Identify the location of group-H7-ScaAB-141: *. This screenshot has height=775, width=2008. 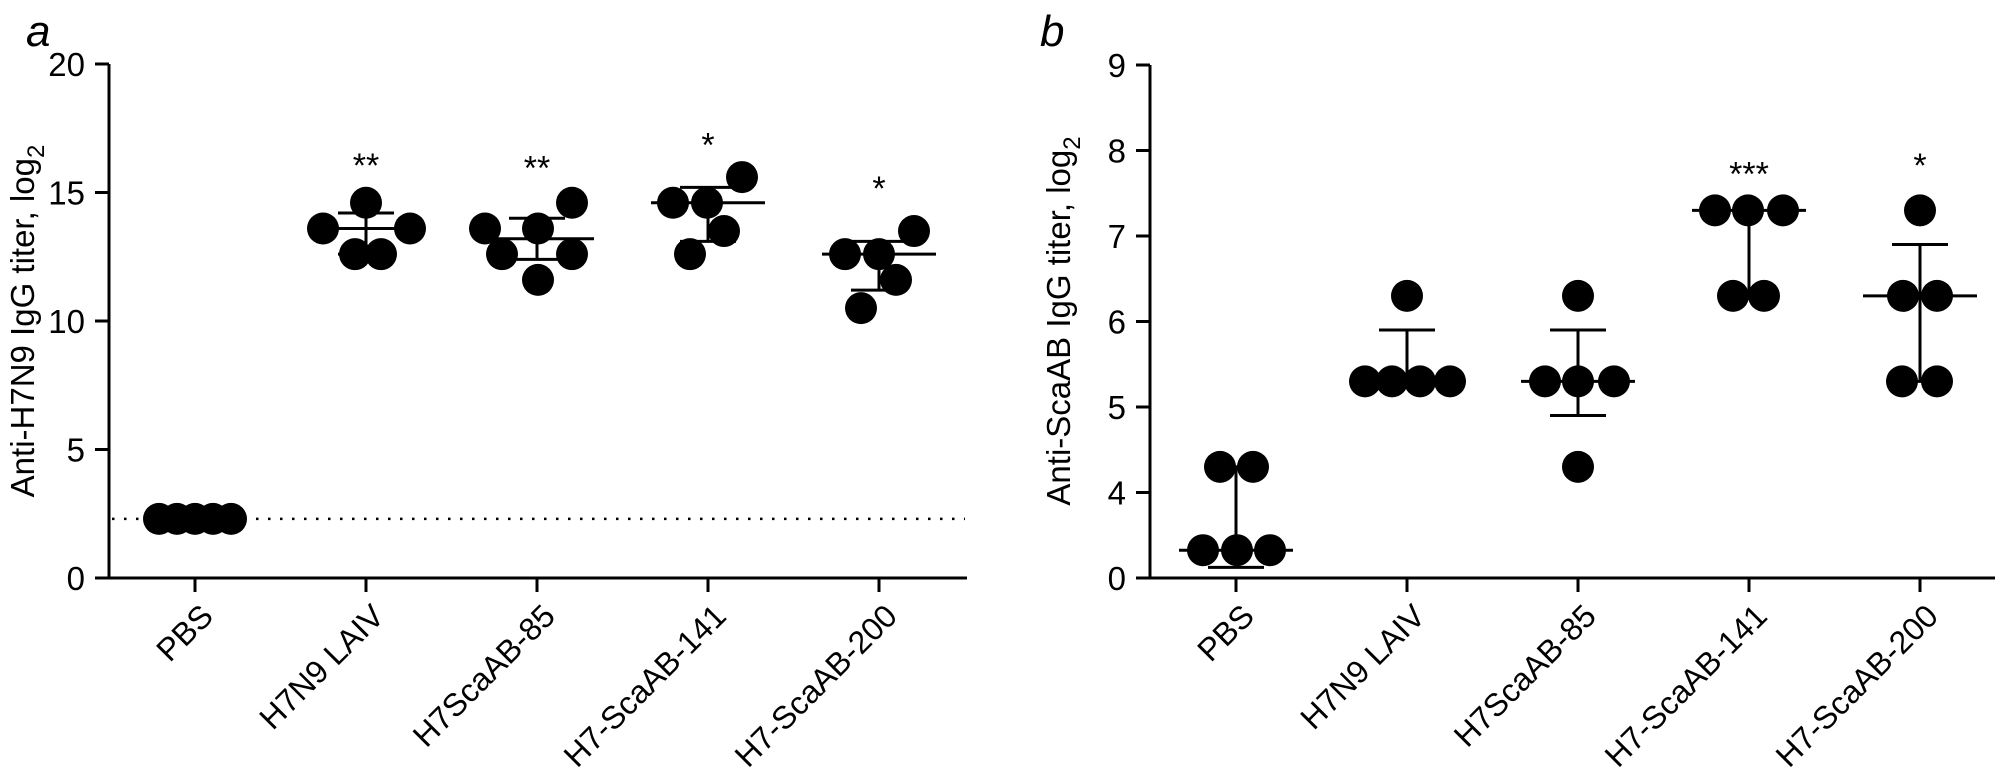
(708, 199).